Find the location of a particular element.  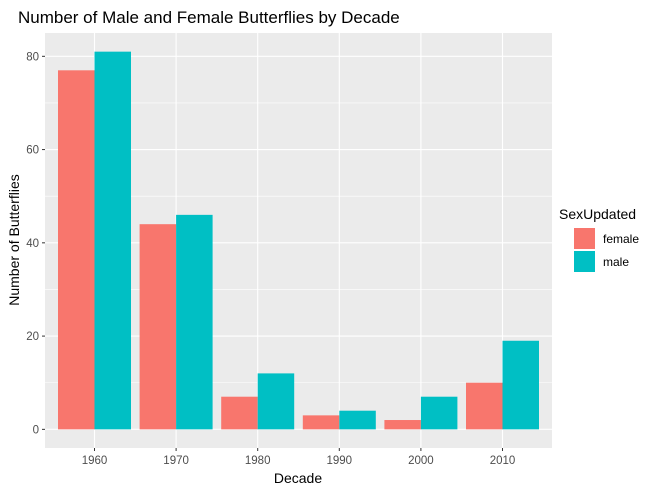

legend-item-male: male is located at coordinates (601, 261).